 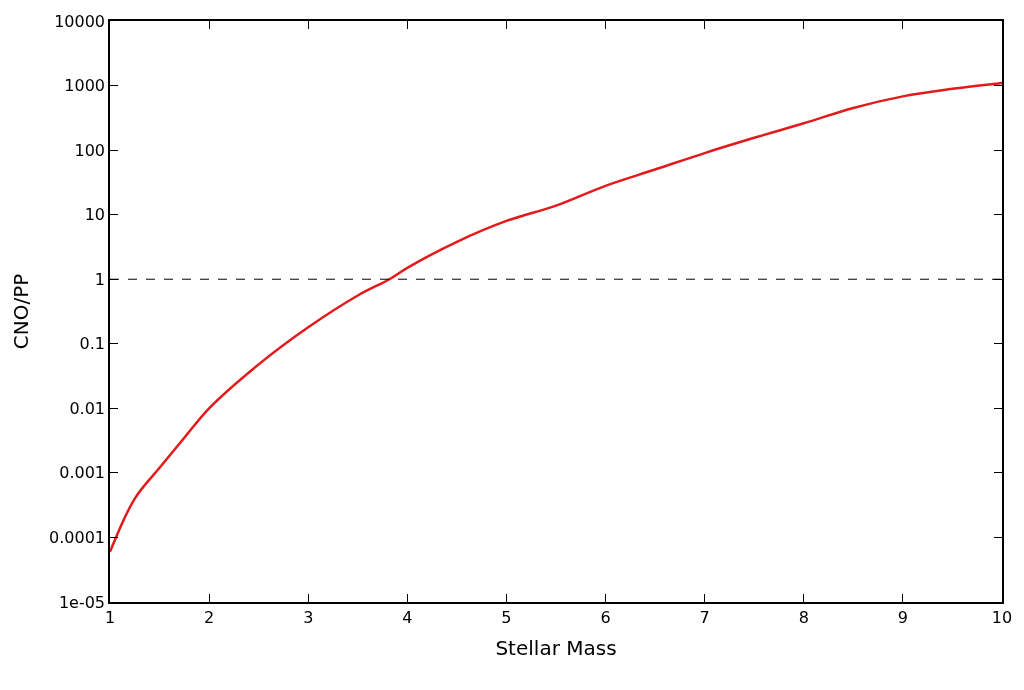 What do you see at coordinates (605, 617) in the screenshot?
I see `x-tick-label: 6` at bounding box center [605, 617].